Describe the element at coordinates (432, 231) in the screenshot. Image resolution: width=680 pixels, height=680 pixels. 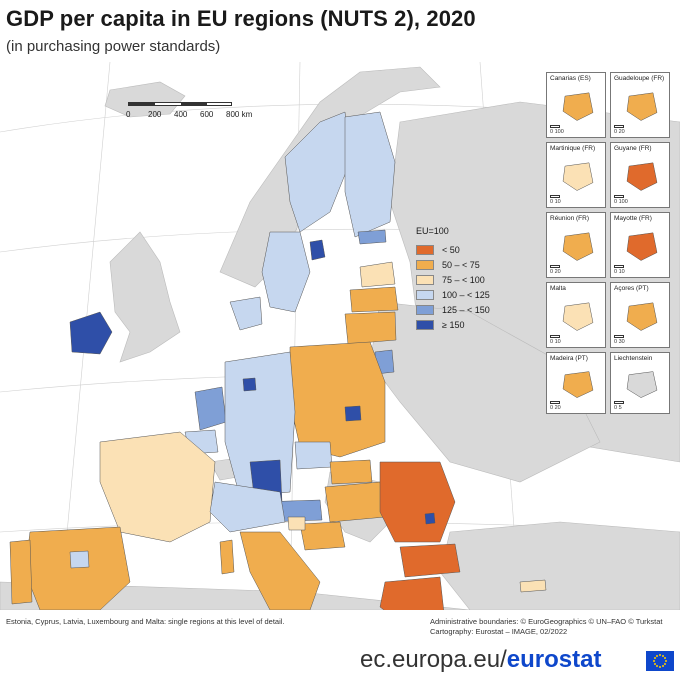
I see `legend-title: EU=100` at that location.